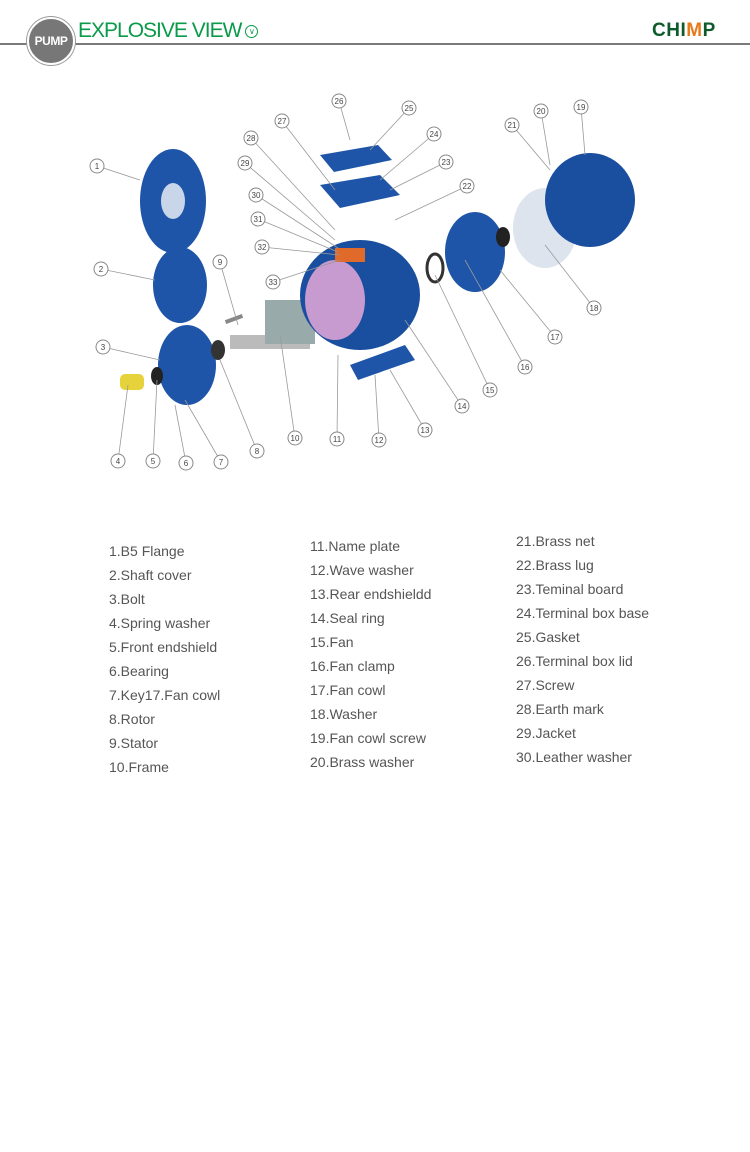 This screenshot has width=750, height=1152. What do you see at coordinates (139, 767) in the screenshot?
I see `part-item: 10.Frame` at bounding box center [139, 767].